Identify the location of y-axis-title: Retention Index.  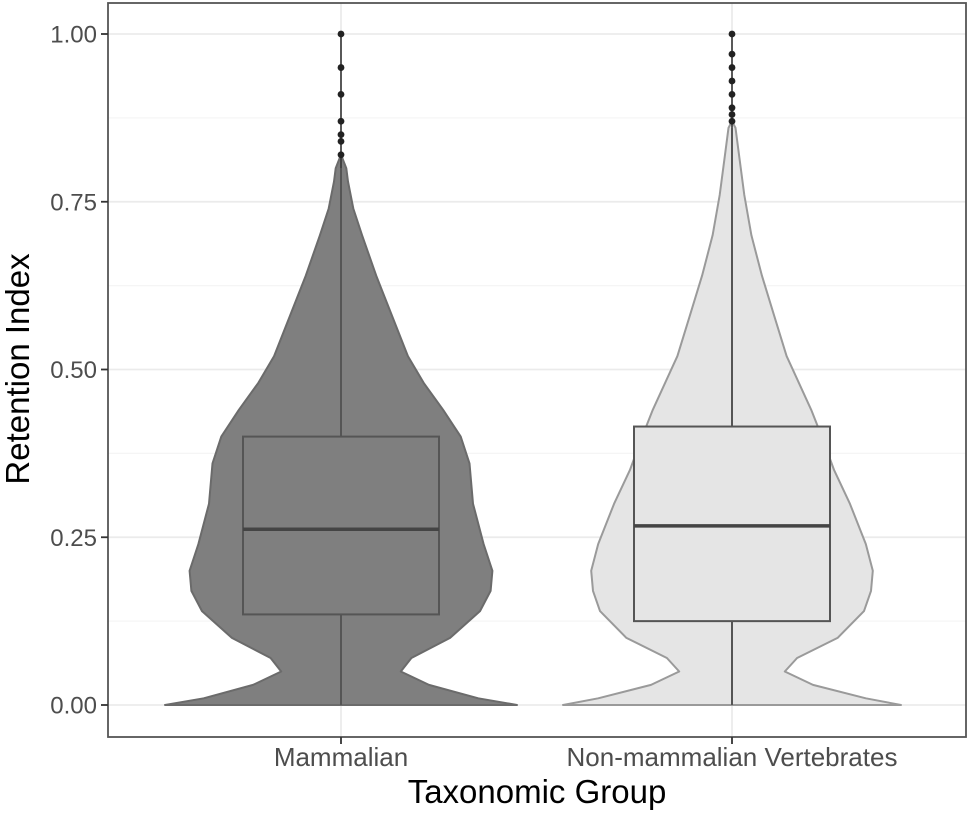
(18, 369).